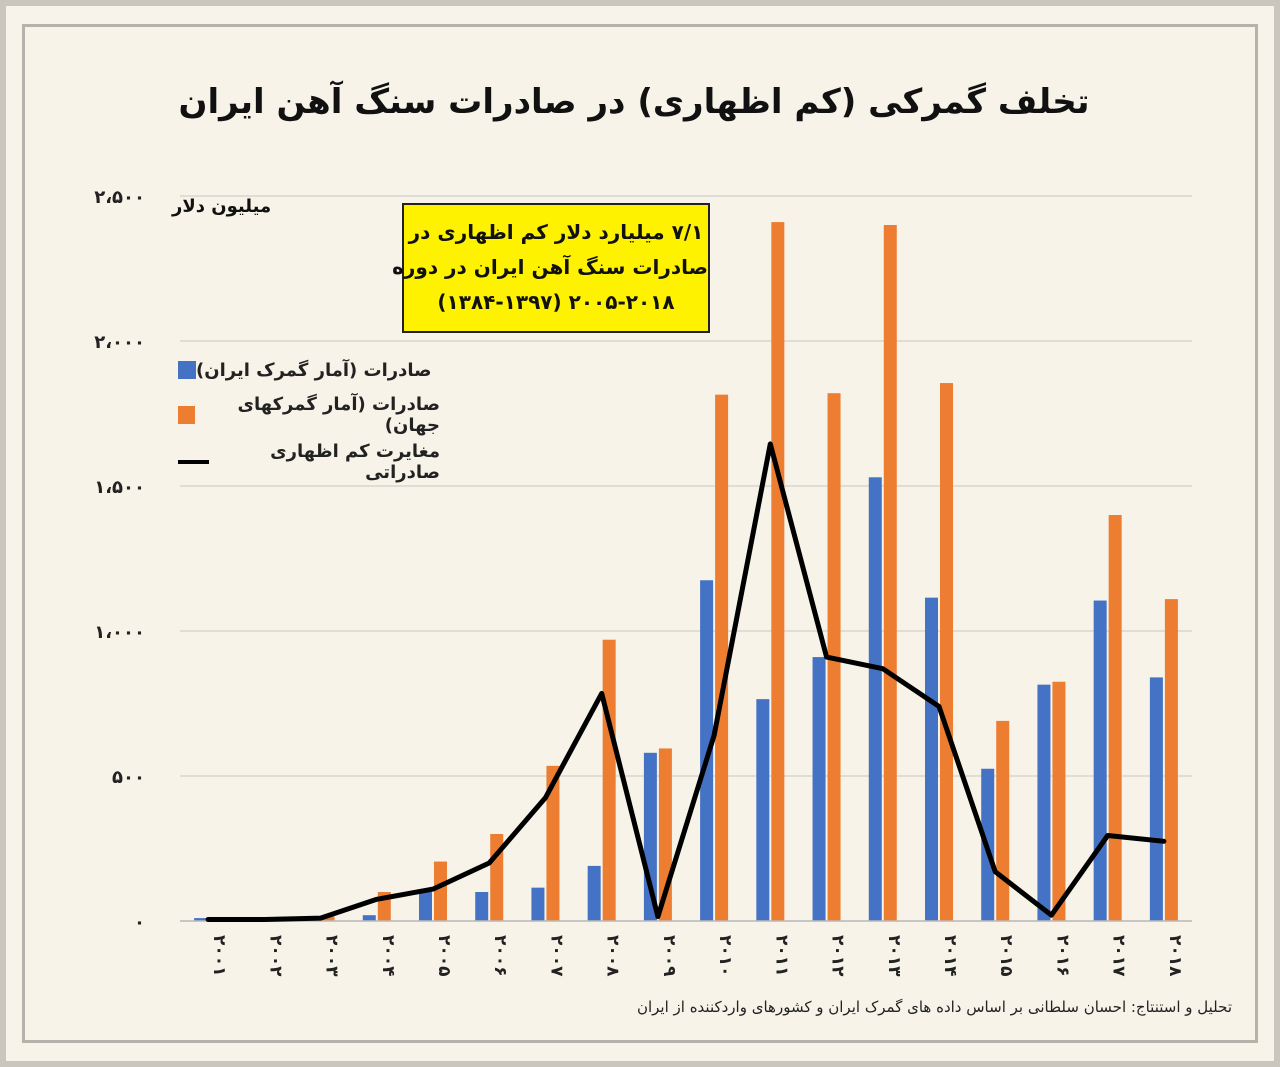 Image resolution: width=1280 pixels, height=1067 pixels. Describe the element at coordinates (1119, 956) in the screenshot. I see `x-tick-label: ۲۰۱۷` at that location.